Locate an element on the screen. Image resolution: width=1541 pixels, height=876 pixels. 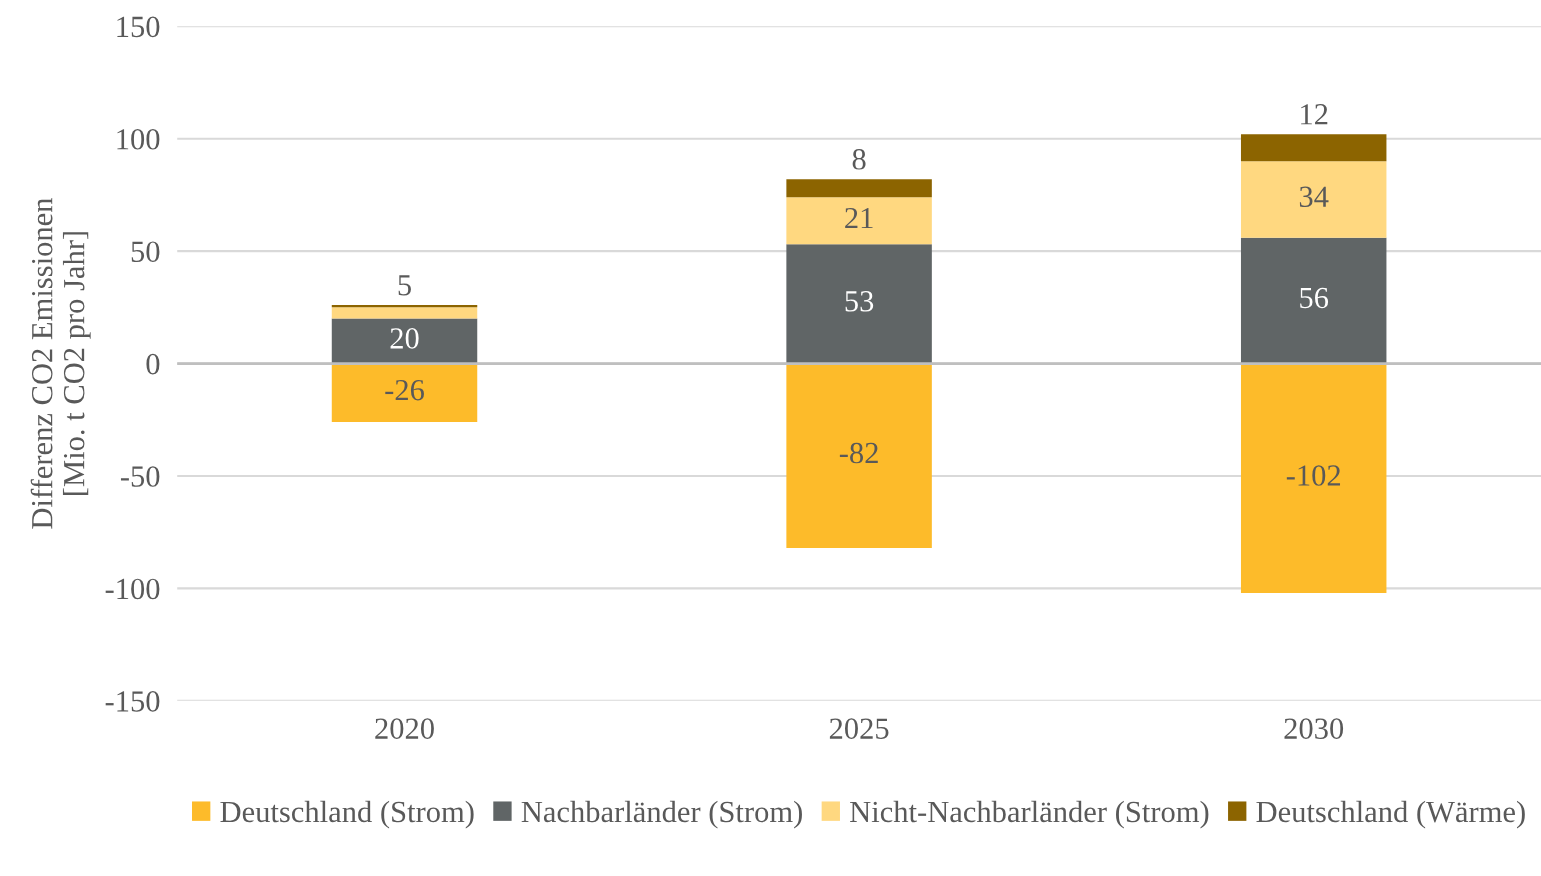
data-label: 53 is located at coordinates (859, 301).